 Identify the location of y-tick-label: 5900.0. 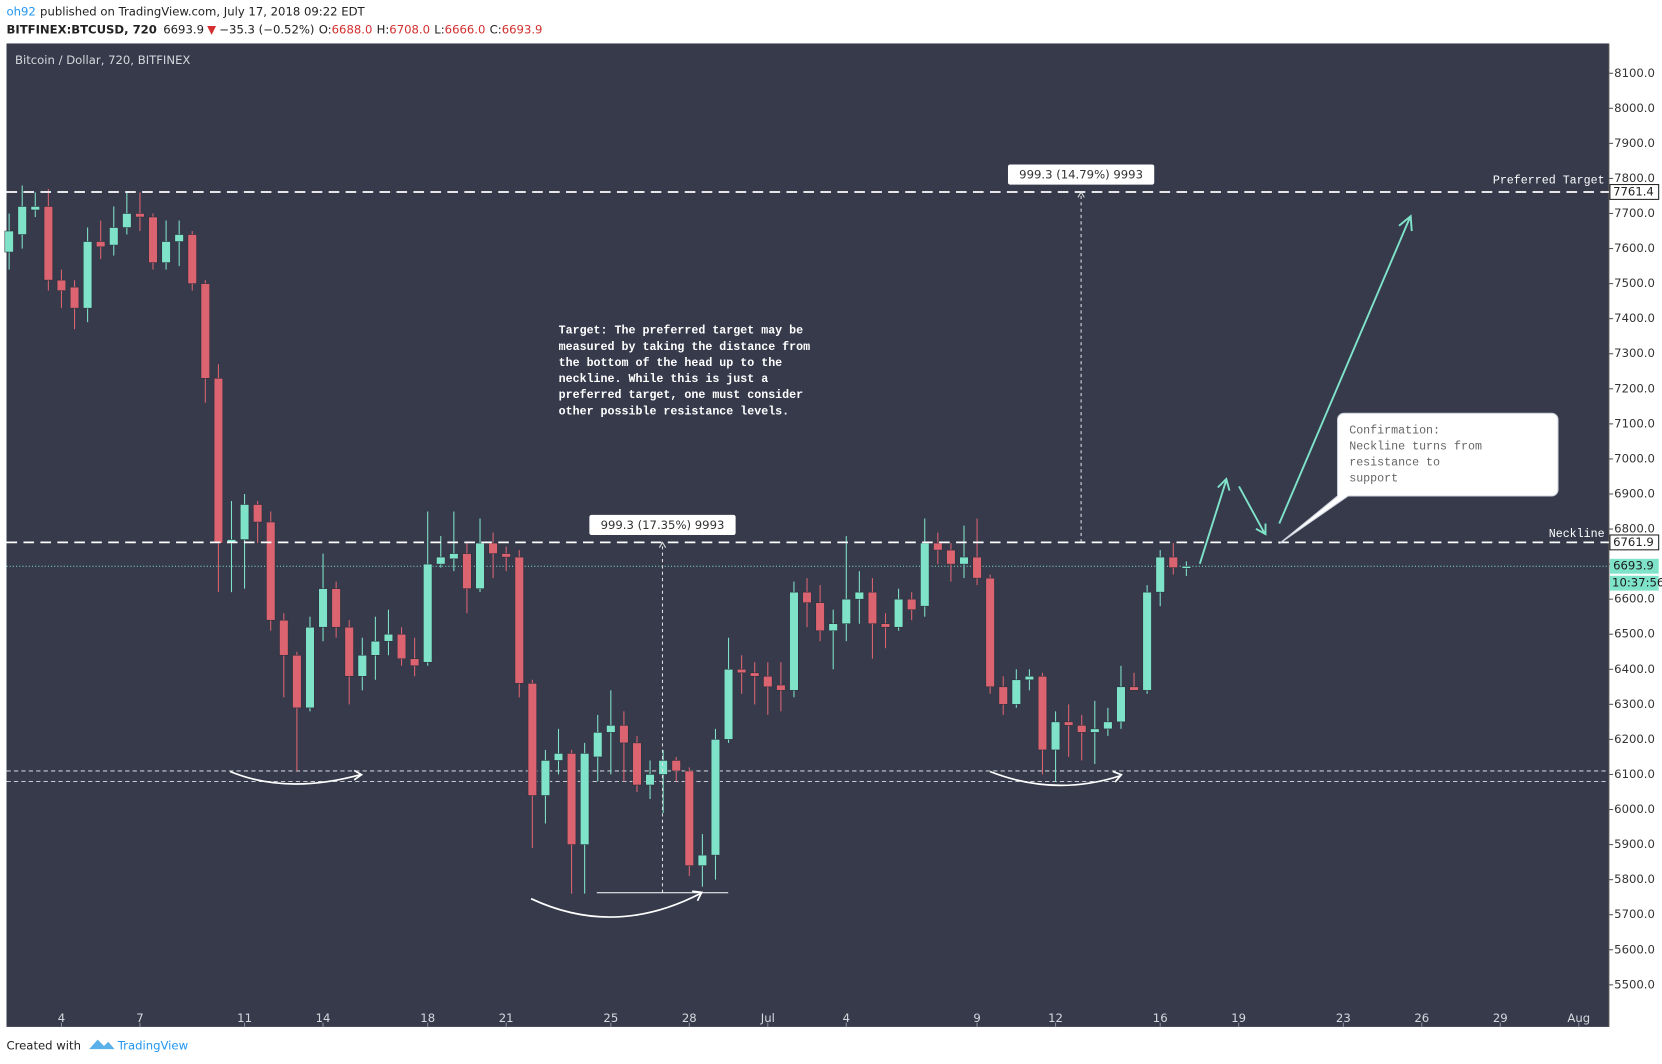
(1634, 844).